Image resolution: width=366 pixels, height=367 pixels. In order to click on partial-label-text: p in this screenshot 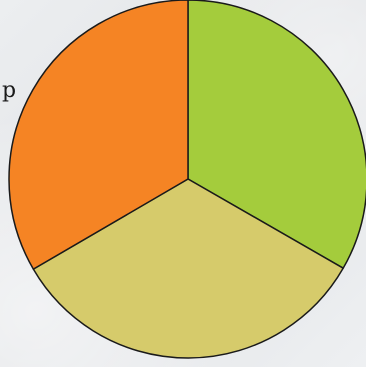, I will do `click(9, 90)`.